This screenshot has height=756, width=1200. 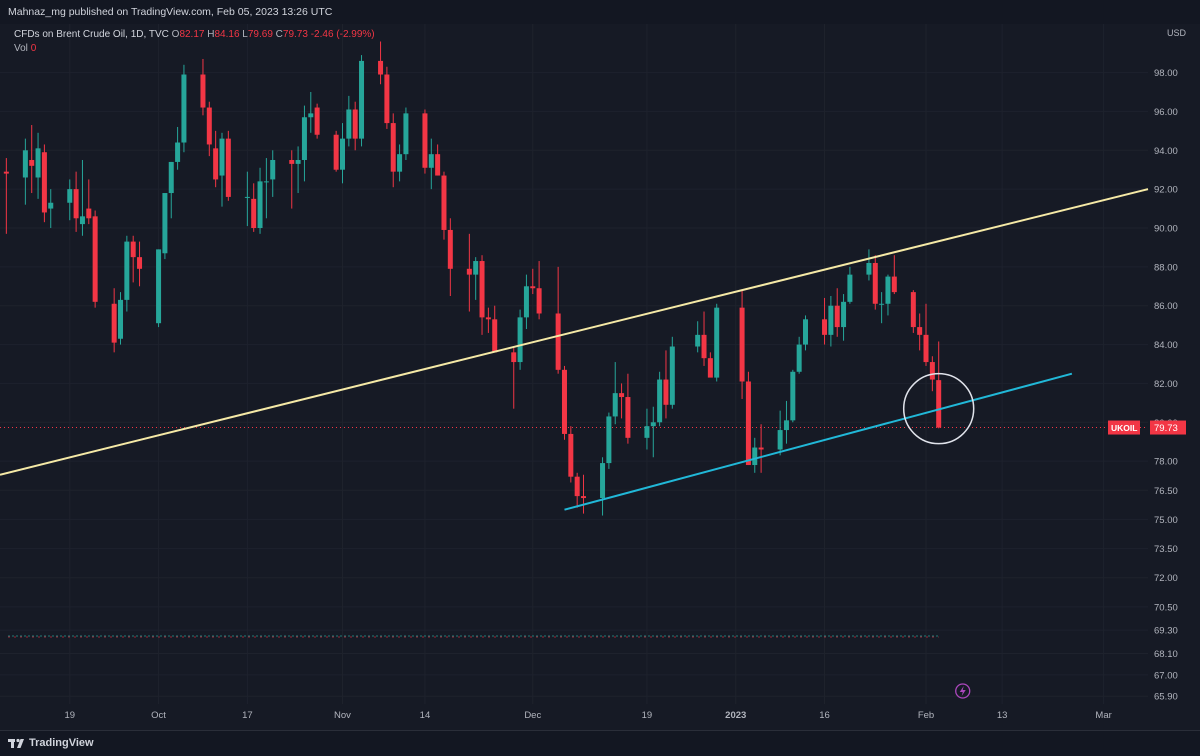 I want to click on y-axis-tick-label: 96.00, so click(x=1166, y=112).